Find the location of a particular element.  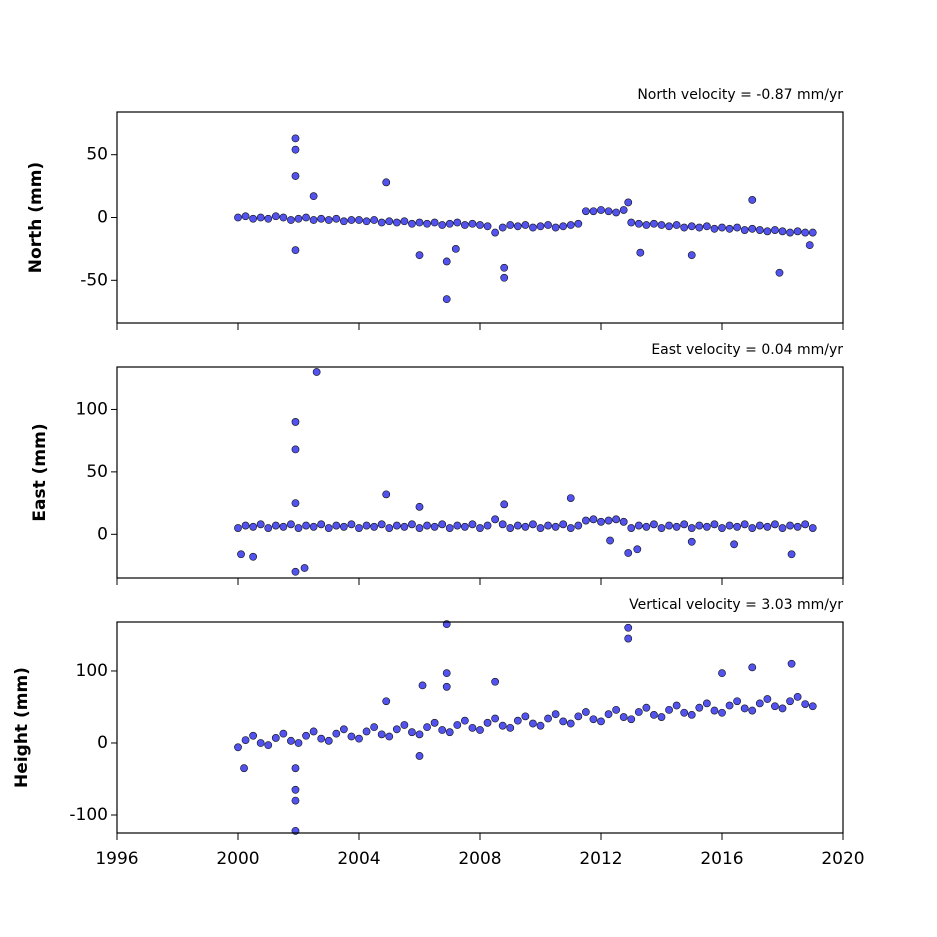

panel-title: Vertical velocity = 3.03 mm/yr is located at coordinates (736, 605).